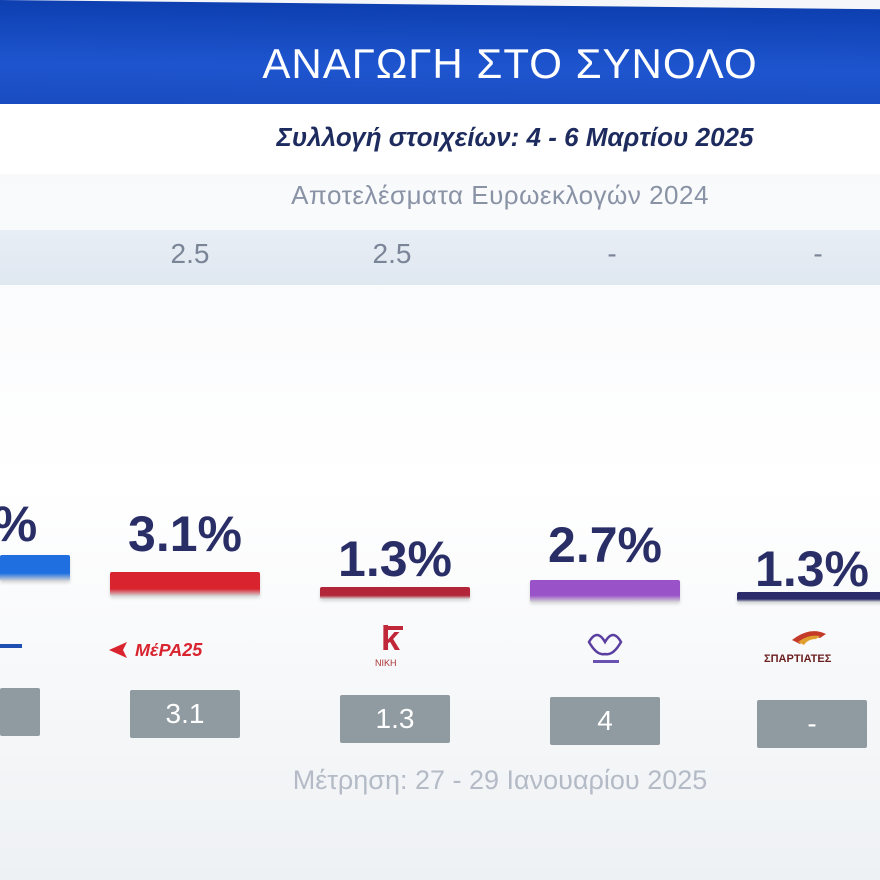  What do you see at coordinates (605, 721) in the screenshot?
I see `previous-measurement-box: 4` at bounding box center [605, 721].